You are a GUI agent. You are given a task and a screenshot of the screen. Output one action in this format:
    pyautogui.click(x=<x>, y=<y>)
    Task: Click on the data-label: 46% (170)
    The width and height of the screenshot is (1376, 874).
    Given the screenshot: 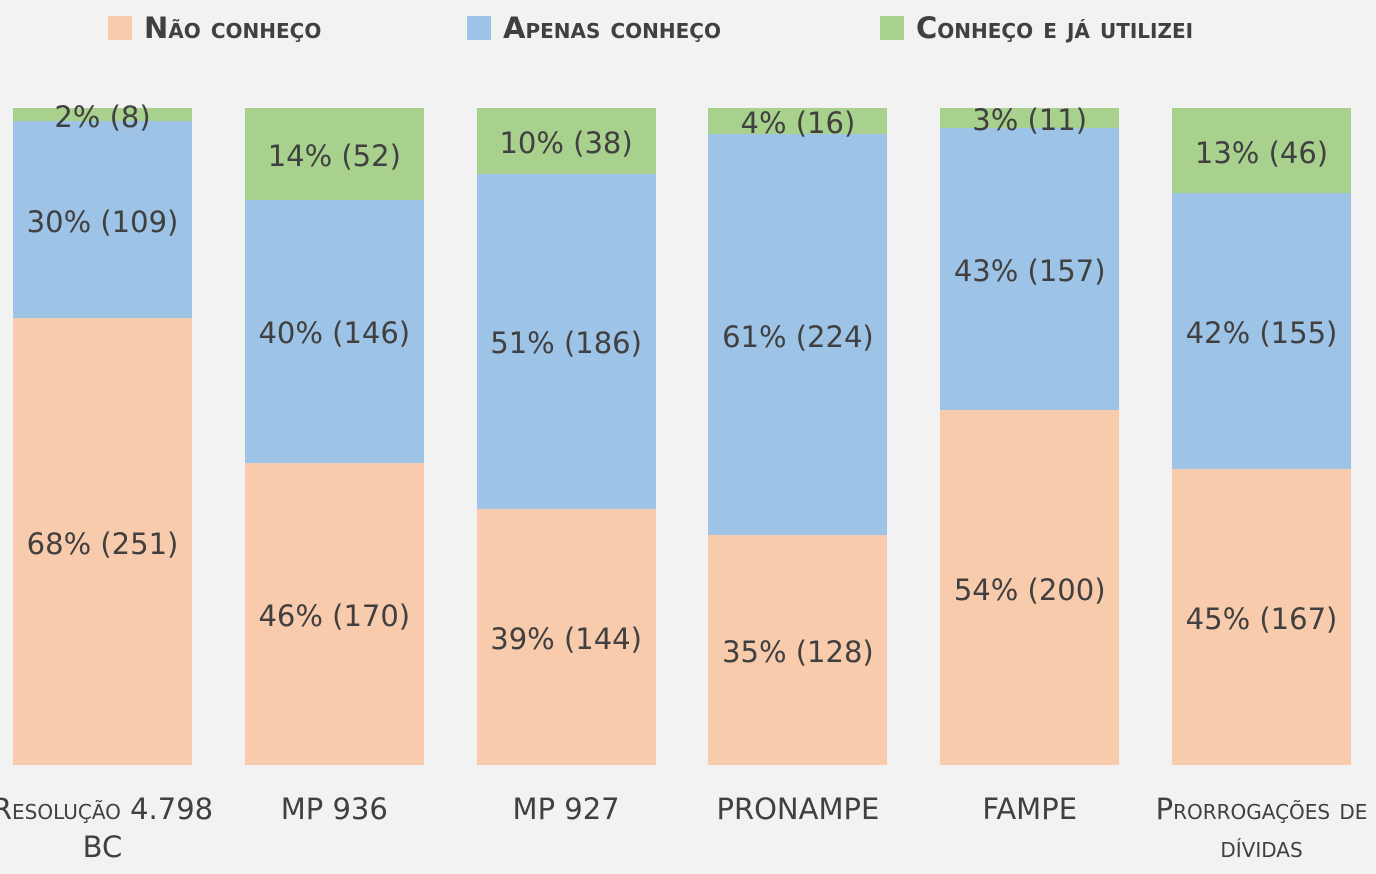 What is the action you would take?
    pyautogui.click(x=334, y=615)
    